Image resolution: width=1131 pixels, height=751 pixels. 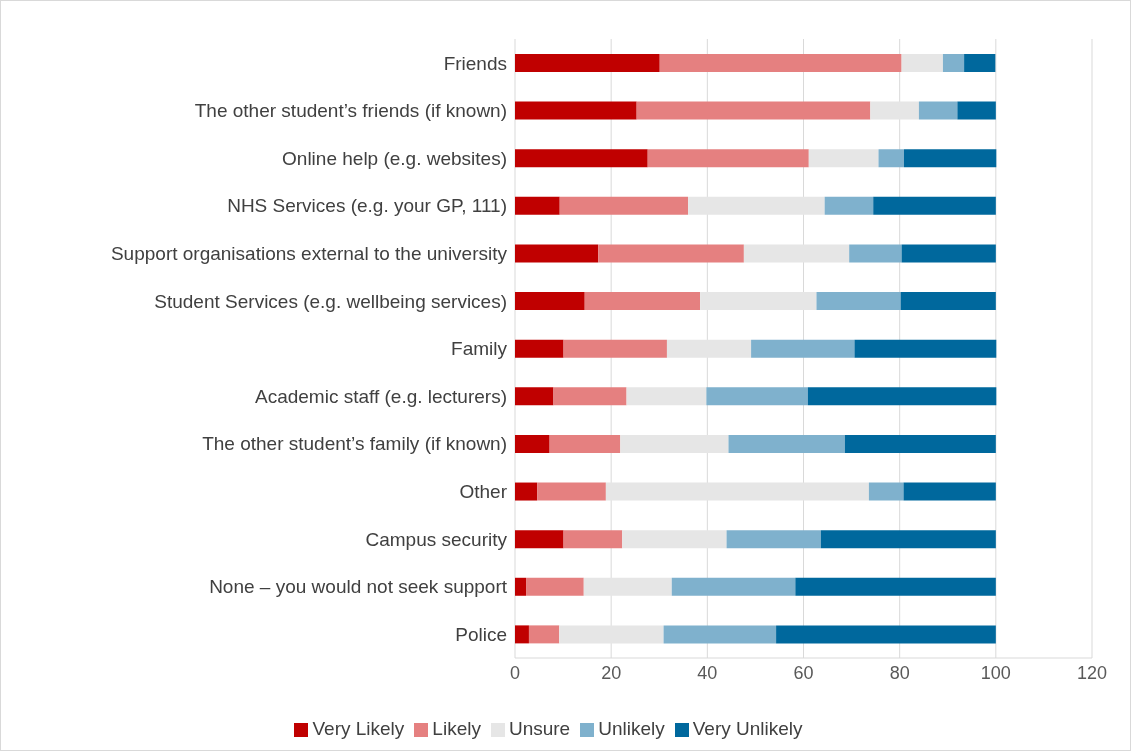 I want to click on x-tick-label: 20, so click(x=611, y=672).